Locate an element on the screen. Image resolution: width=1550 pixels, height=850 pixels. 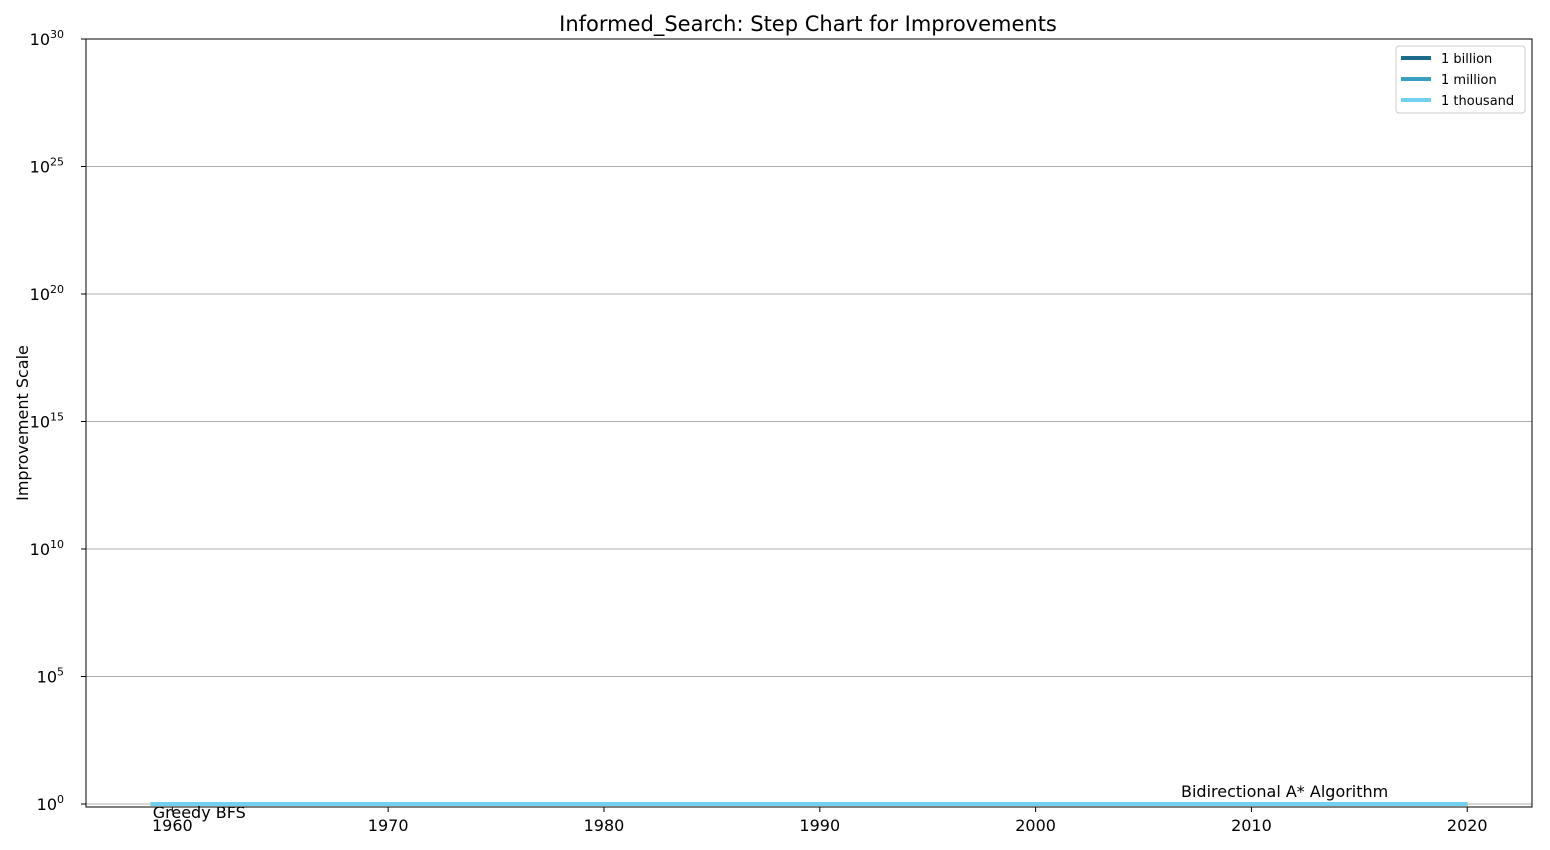
x-tick-label: 1960 is located at coordinates (172, 825).